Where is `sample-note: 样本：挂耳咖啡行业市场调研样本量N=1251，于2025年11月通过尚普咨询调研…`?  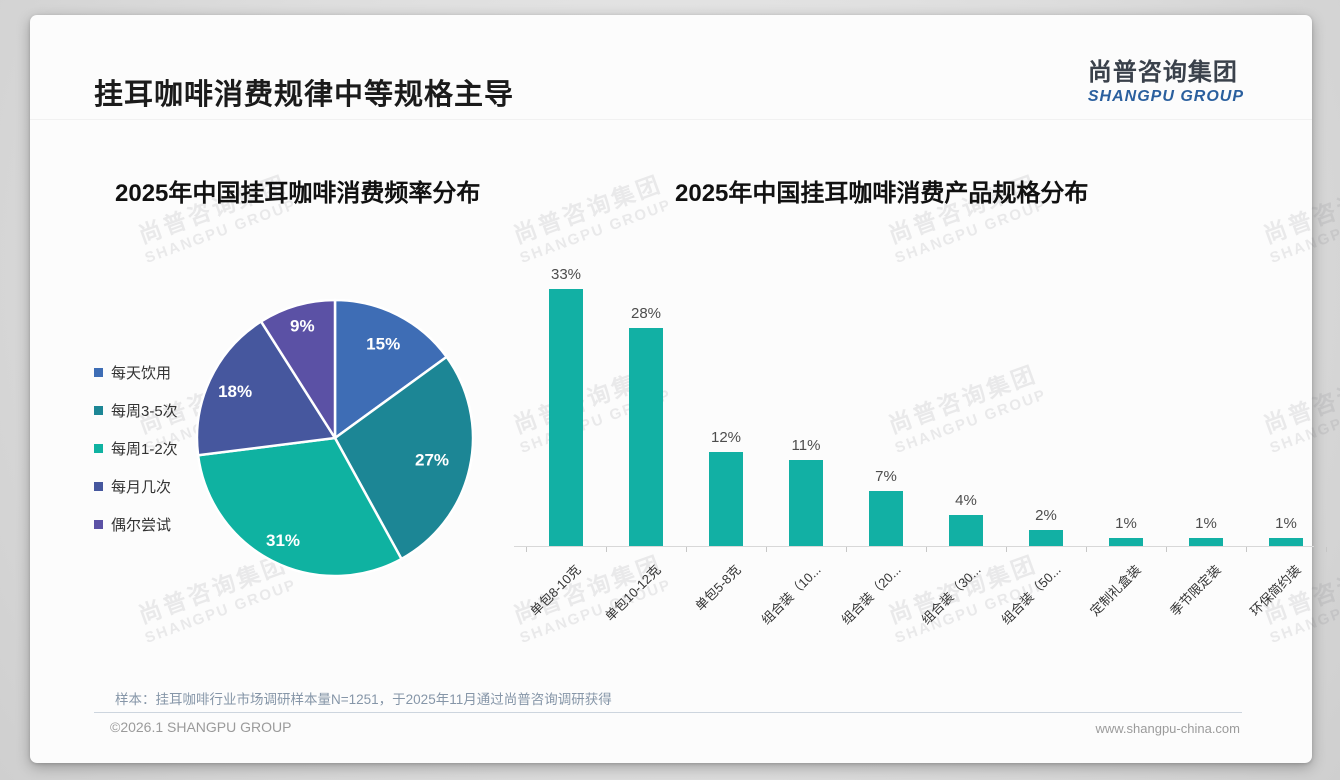
sample-note: 样本：挂耳咖啡行业市场调研样本量N=1251，于2025年11月通过尚普咨询调研… is located at coordinates (363, 699).